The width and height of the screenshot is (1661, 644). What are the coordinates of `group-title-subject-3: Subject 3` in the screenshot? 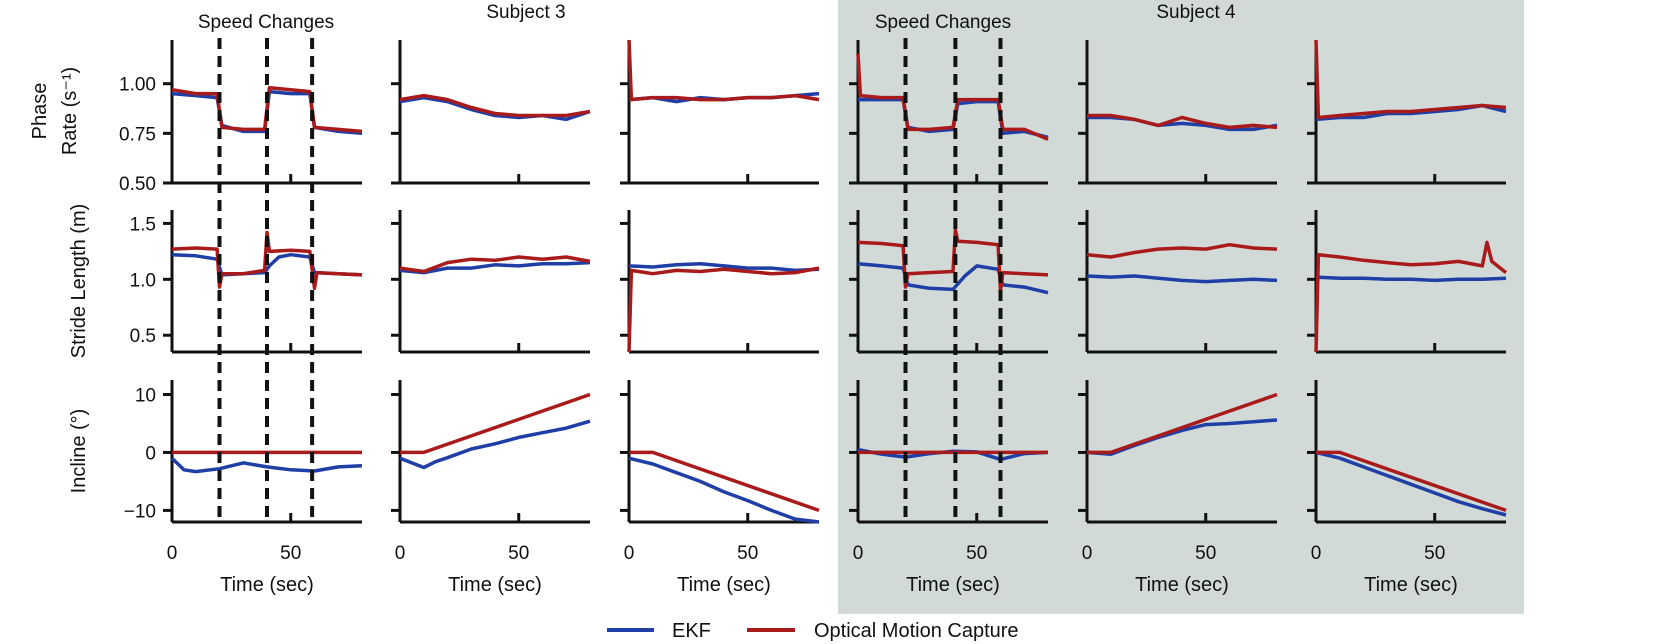 It's located at (525, 12).